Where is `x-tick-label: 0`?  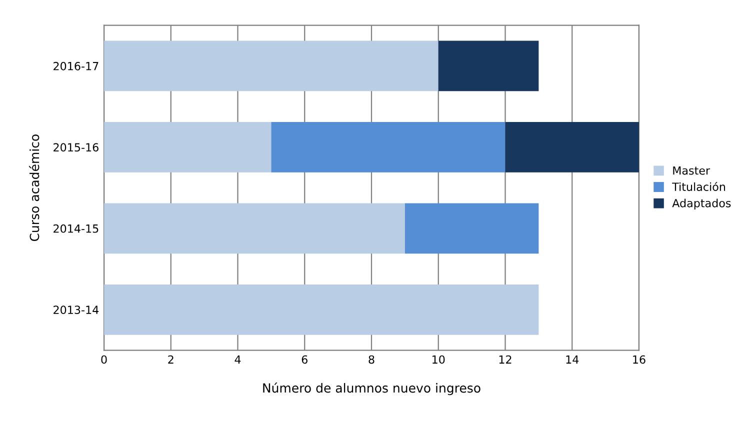 x-tick-label: 0 is located at coordinates (104, 359).